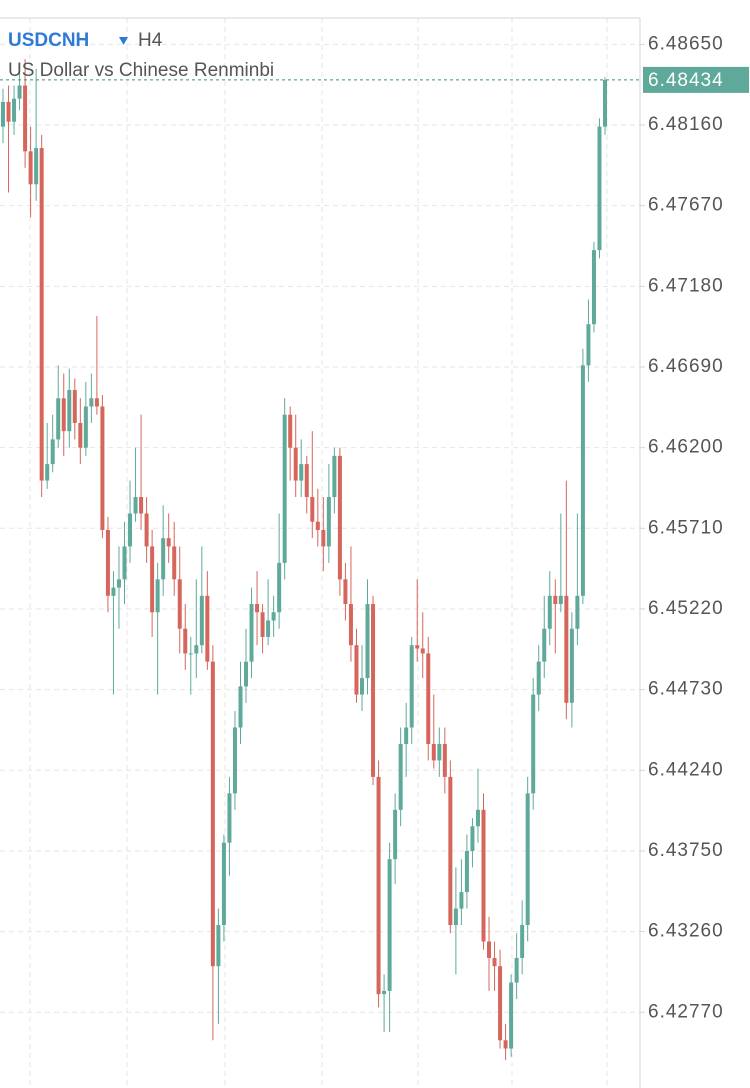  Describe the element at coordinates (686, 366) in the screenshot. I see `y-tick-label: 6.46690` at that location.